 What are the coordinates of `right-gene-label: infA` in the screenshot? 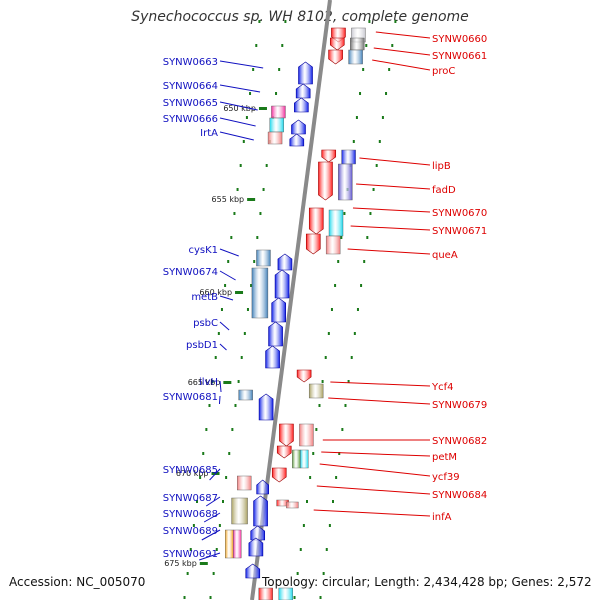 It's located at (442, 517).